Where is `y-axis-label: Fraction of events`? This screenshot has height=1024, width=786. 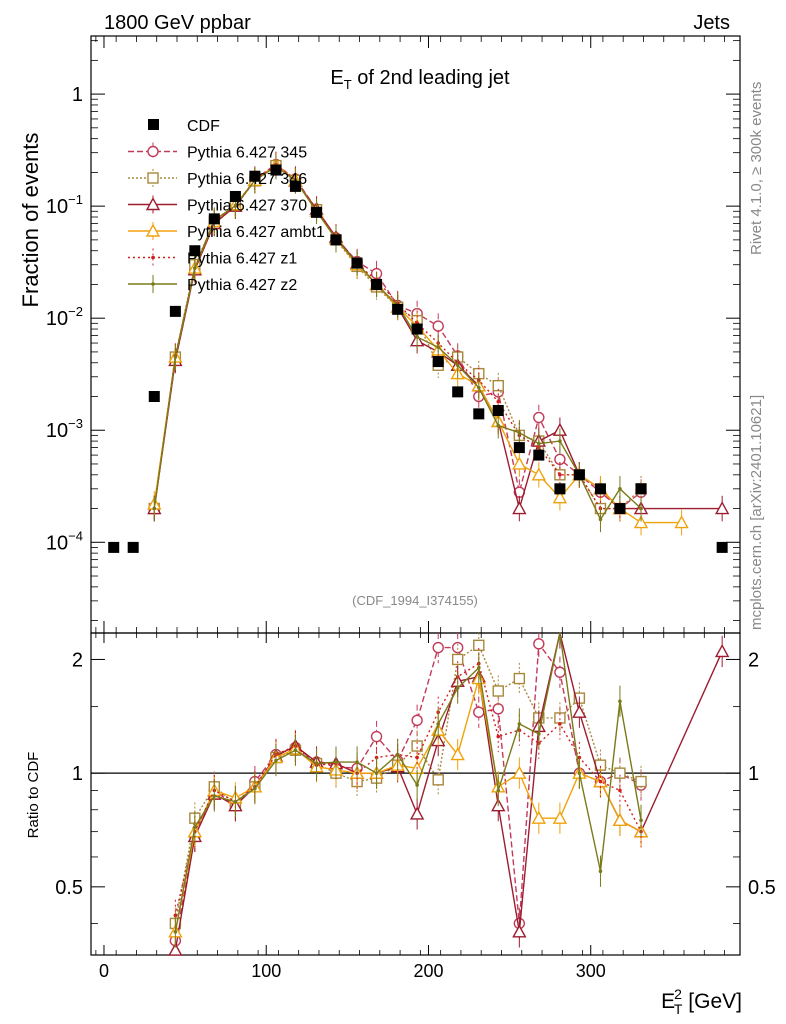 y-axis-label: Fraction of events is located at coordinates (30, 220).